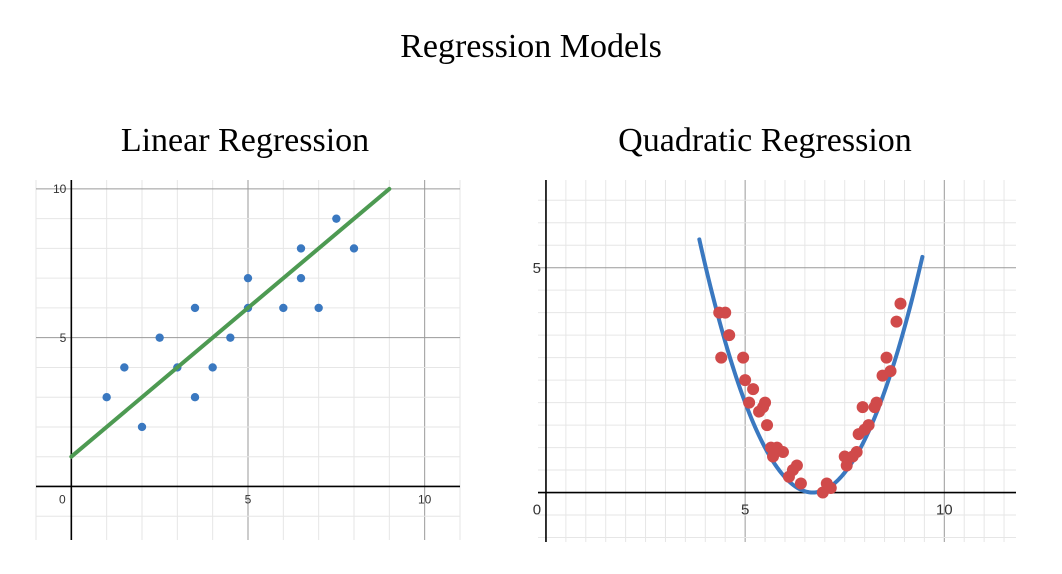 This screenshot has width=1062, height=574. What do you see at coordinates (245, 140) in the screenshot?
I see `linear-chart-title: Linear Regression` at bounding box center [245, 140].